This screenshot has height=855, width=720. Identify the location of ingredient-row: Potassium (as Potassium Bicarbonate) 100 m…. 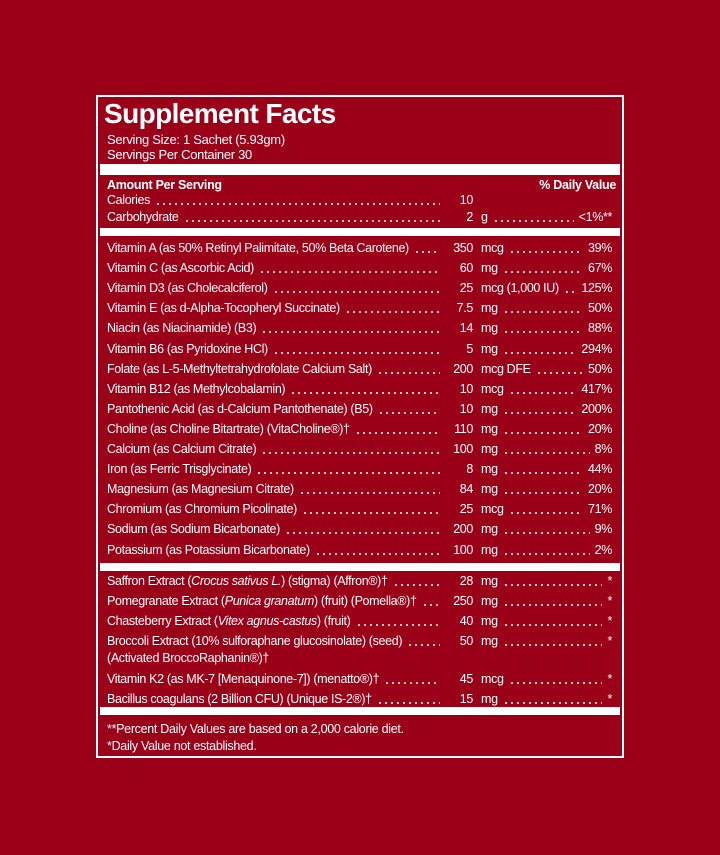
(359, 550).